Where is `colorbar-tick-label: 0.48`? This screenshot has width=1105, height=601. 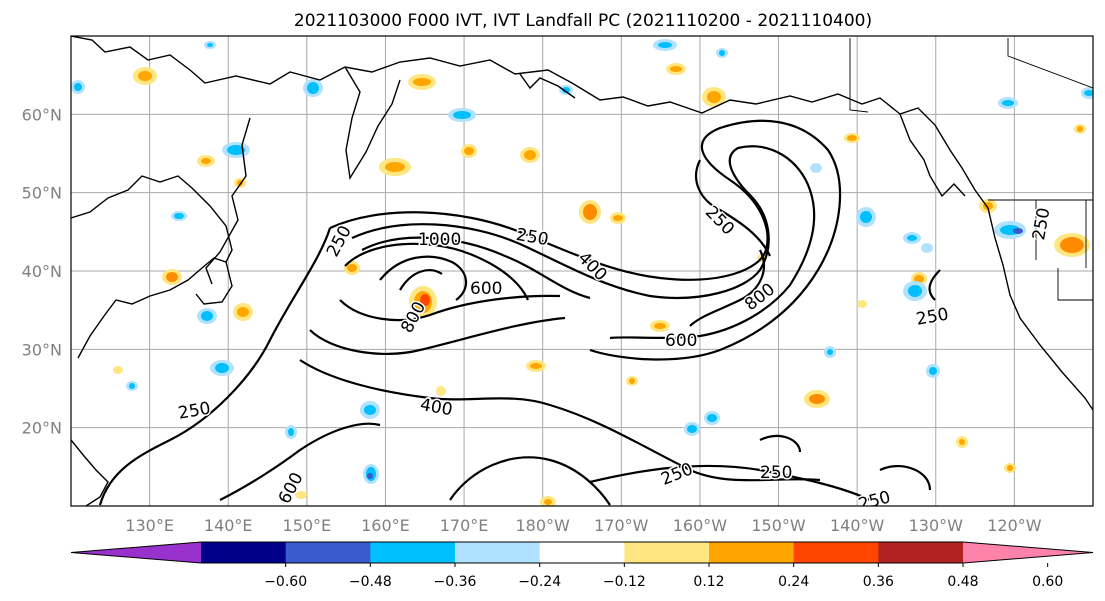
colorbar-tick-label: 0.48 is located at coordinates (962, 582).